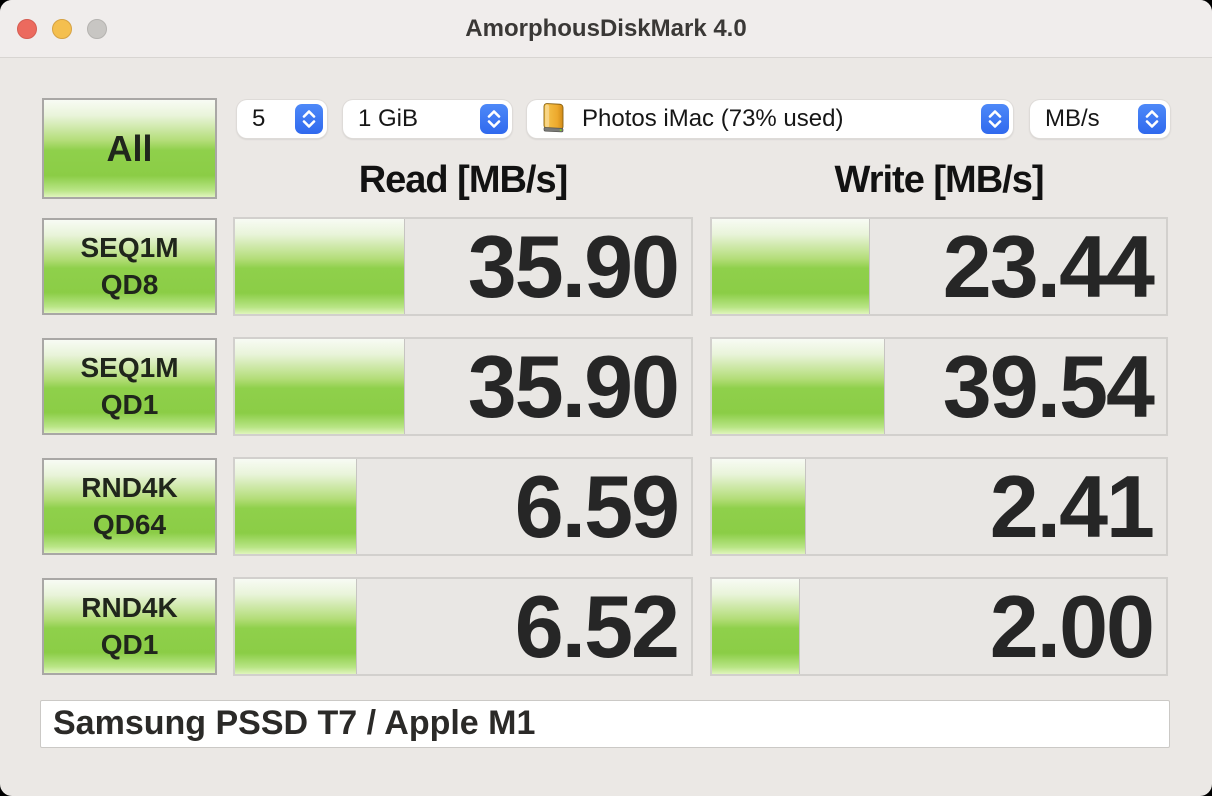 The image size is (1212, 796). I want to click on write-result-cell: 23.44, so click(939, 266).